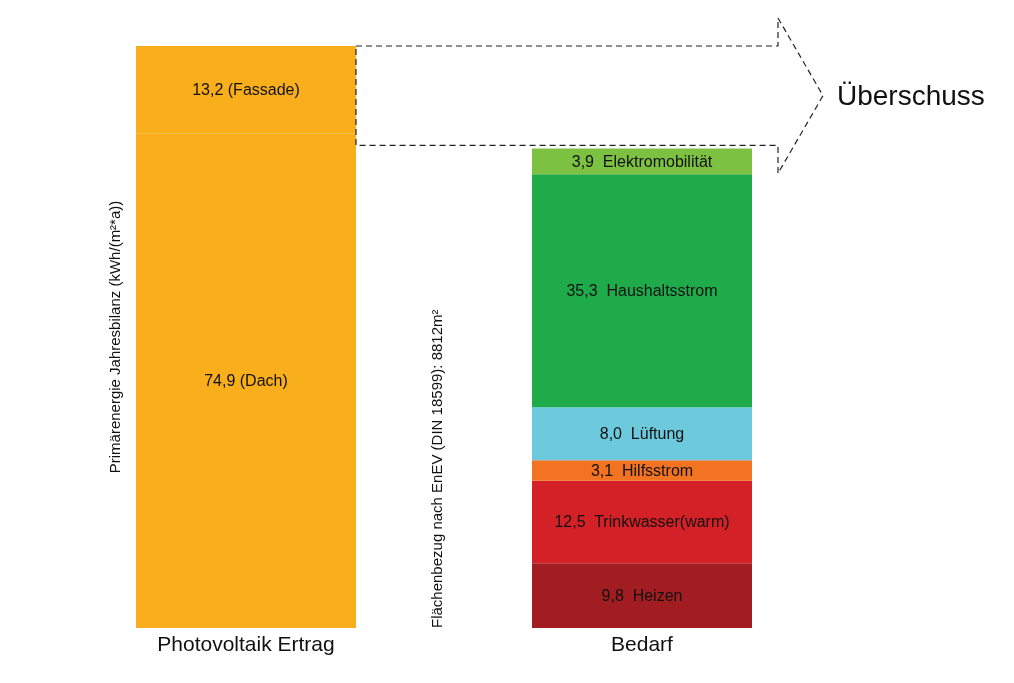 The width and height of the screenshot is (1014, 683). Describe the element at coordinates (246, 381) in the screenshot. I see `data-label: 74,9 (Dach)` at that location.